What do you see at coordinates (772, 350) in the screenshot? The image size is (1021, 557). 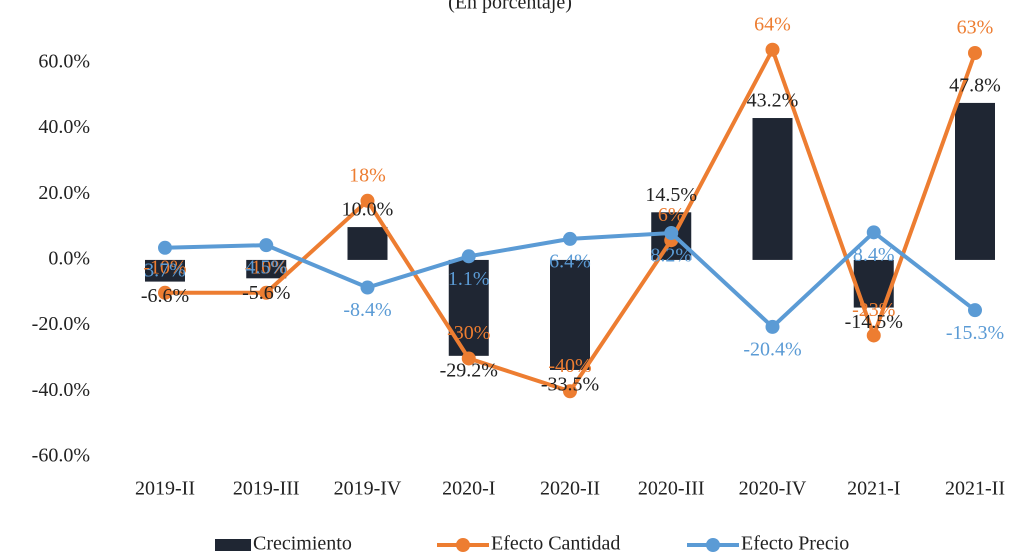 I see `data-label: -20.4%` at bounding box center [772, 350].